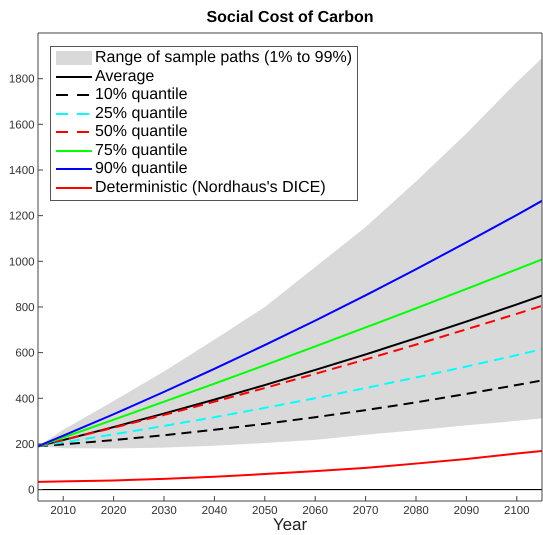 Image resolution: width=543 pixels, height=535 pixels. I want to click on y-tick-label: 1800, so click(21, 80).